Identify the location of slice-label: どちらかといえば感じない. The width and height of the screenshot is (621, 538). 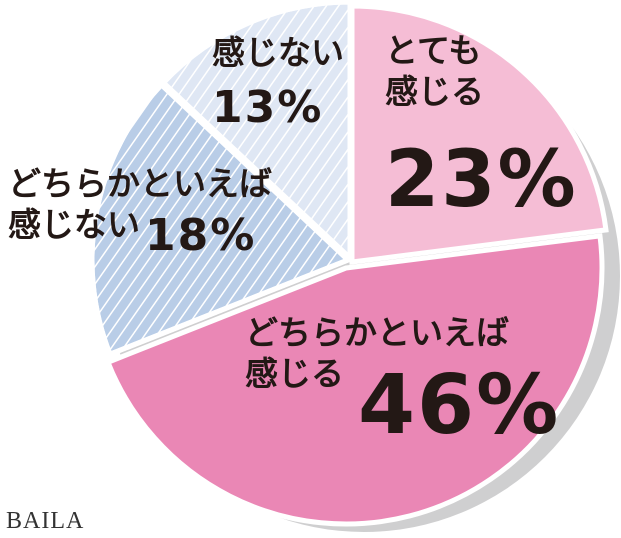
(140, 204).